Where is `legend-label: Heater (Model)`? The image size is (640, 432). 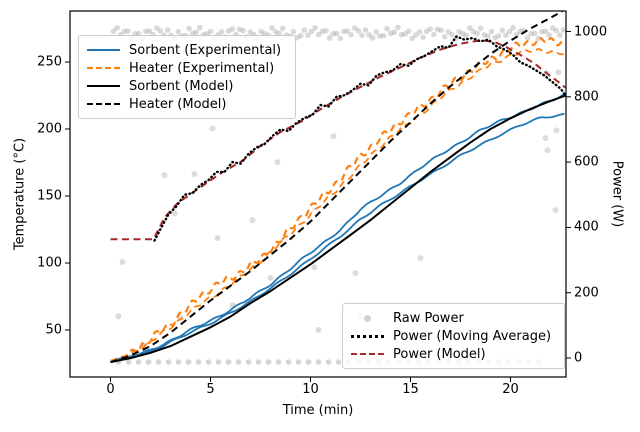 legend-label: Heater (Model) is located at coordinates (178, 104).